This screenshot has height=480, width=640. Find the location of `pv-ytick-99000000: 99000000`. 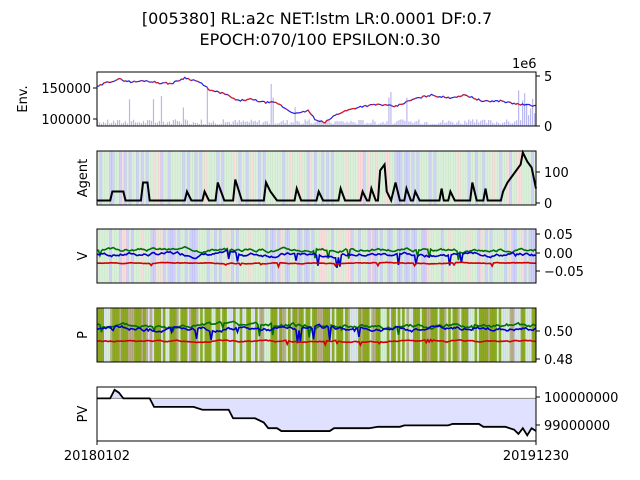

pv-ytick-99000000: 99000000 is located at coordinates (577, 426).